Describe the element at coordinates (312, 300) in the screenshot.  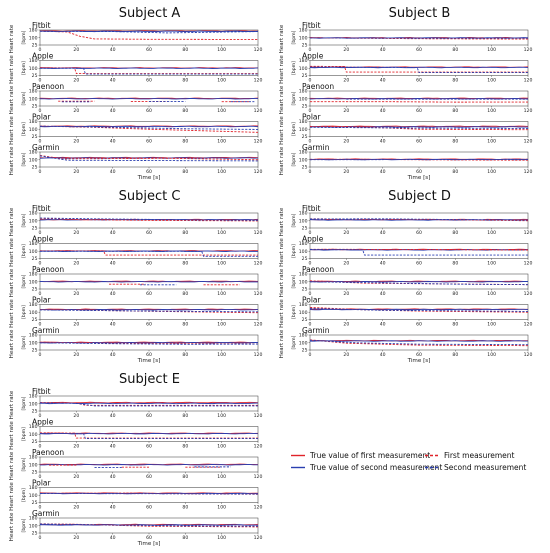
I see `device-label: Polar` at that location.